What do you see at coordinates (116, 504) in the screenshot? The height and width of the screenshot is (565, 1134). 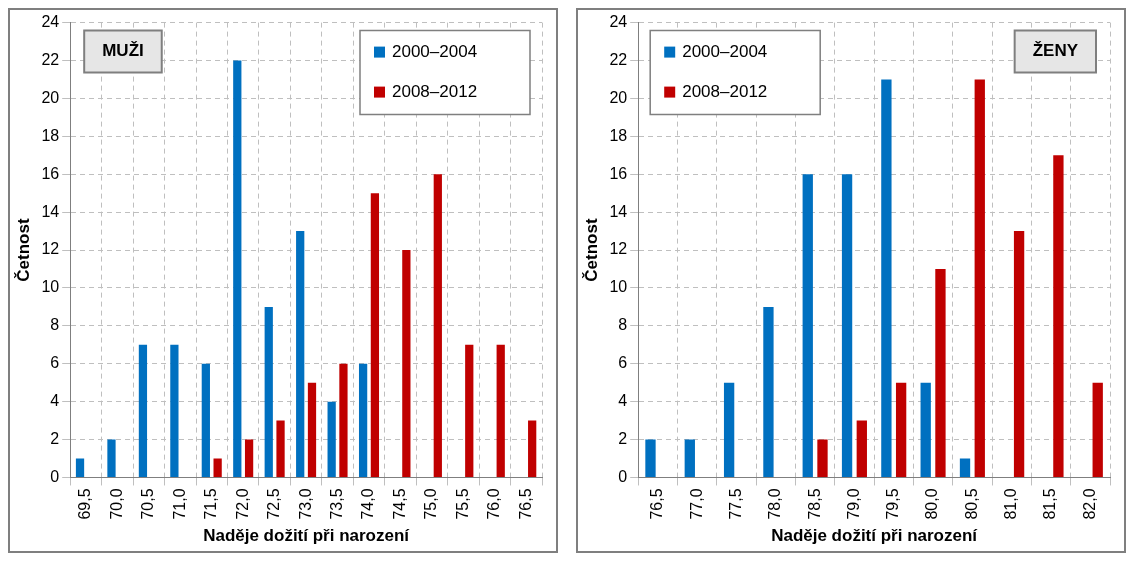 I see `x-tick-label: 70,0` at bounding box center [116, 504].